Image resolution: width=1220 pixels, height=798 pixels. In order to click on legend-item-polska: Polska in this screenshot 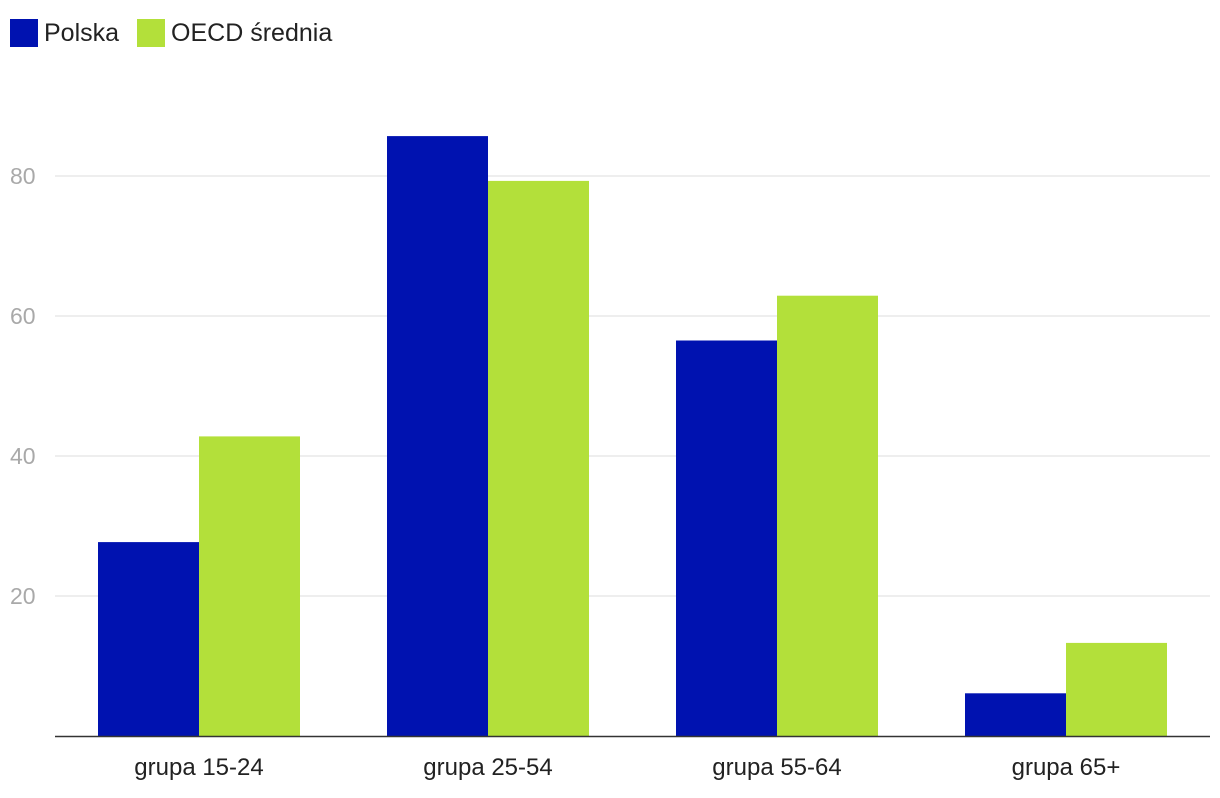, I will do `click(64, 33)`.